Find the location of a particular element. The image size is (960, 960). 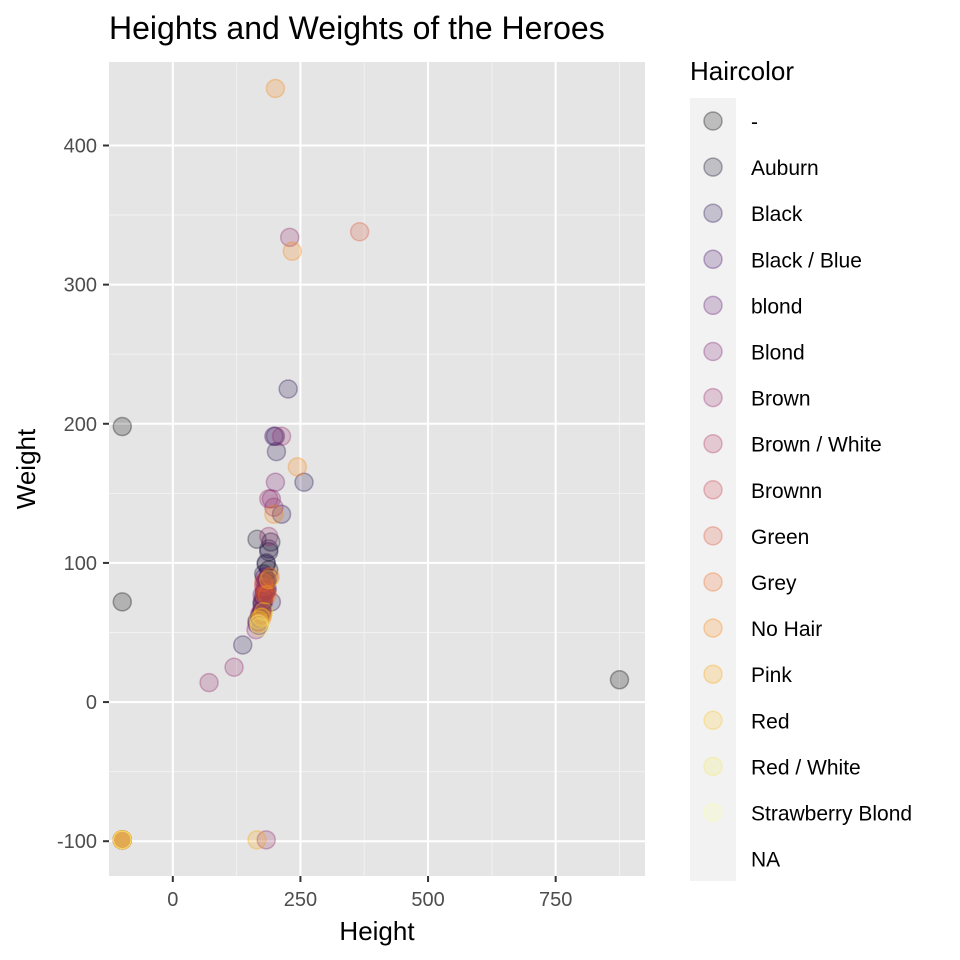

legend-label: Auburn is located at coordinates (785, 168).